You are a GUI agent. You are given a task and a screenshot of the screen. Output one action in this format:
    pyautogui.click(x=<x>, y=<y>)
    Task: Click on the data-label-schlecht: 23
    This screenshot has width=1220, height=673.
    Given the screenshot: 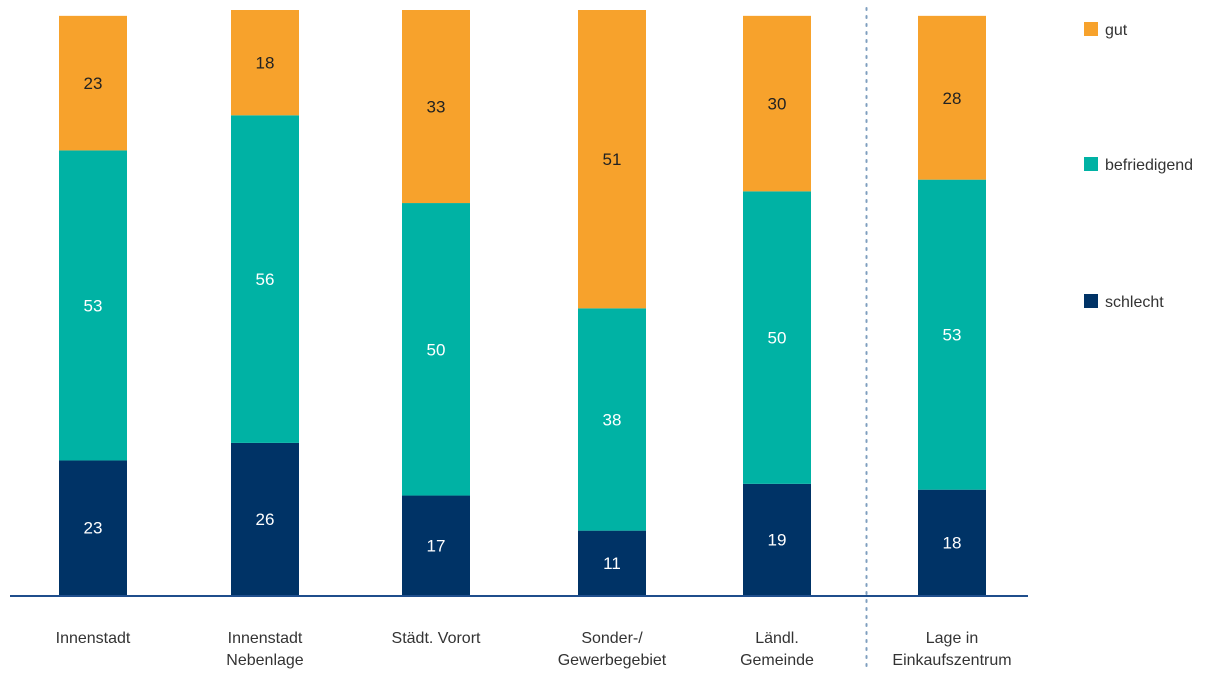 What is the action you would take?
    pyautogui.click(x=93, y=528)
    